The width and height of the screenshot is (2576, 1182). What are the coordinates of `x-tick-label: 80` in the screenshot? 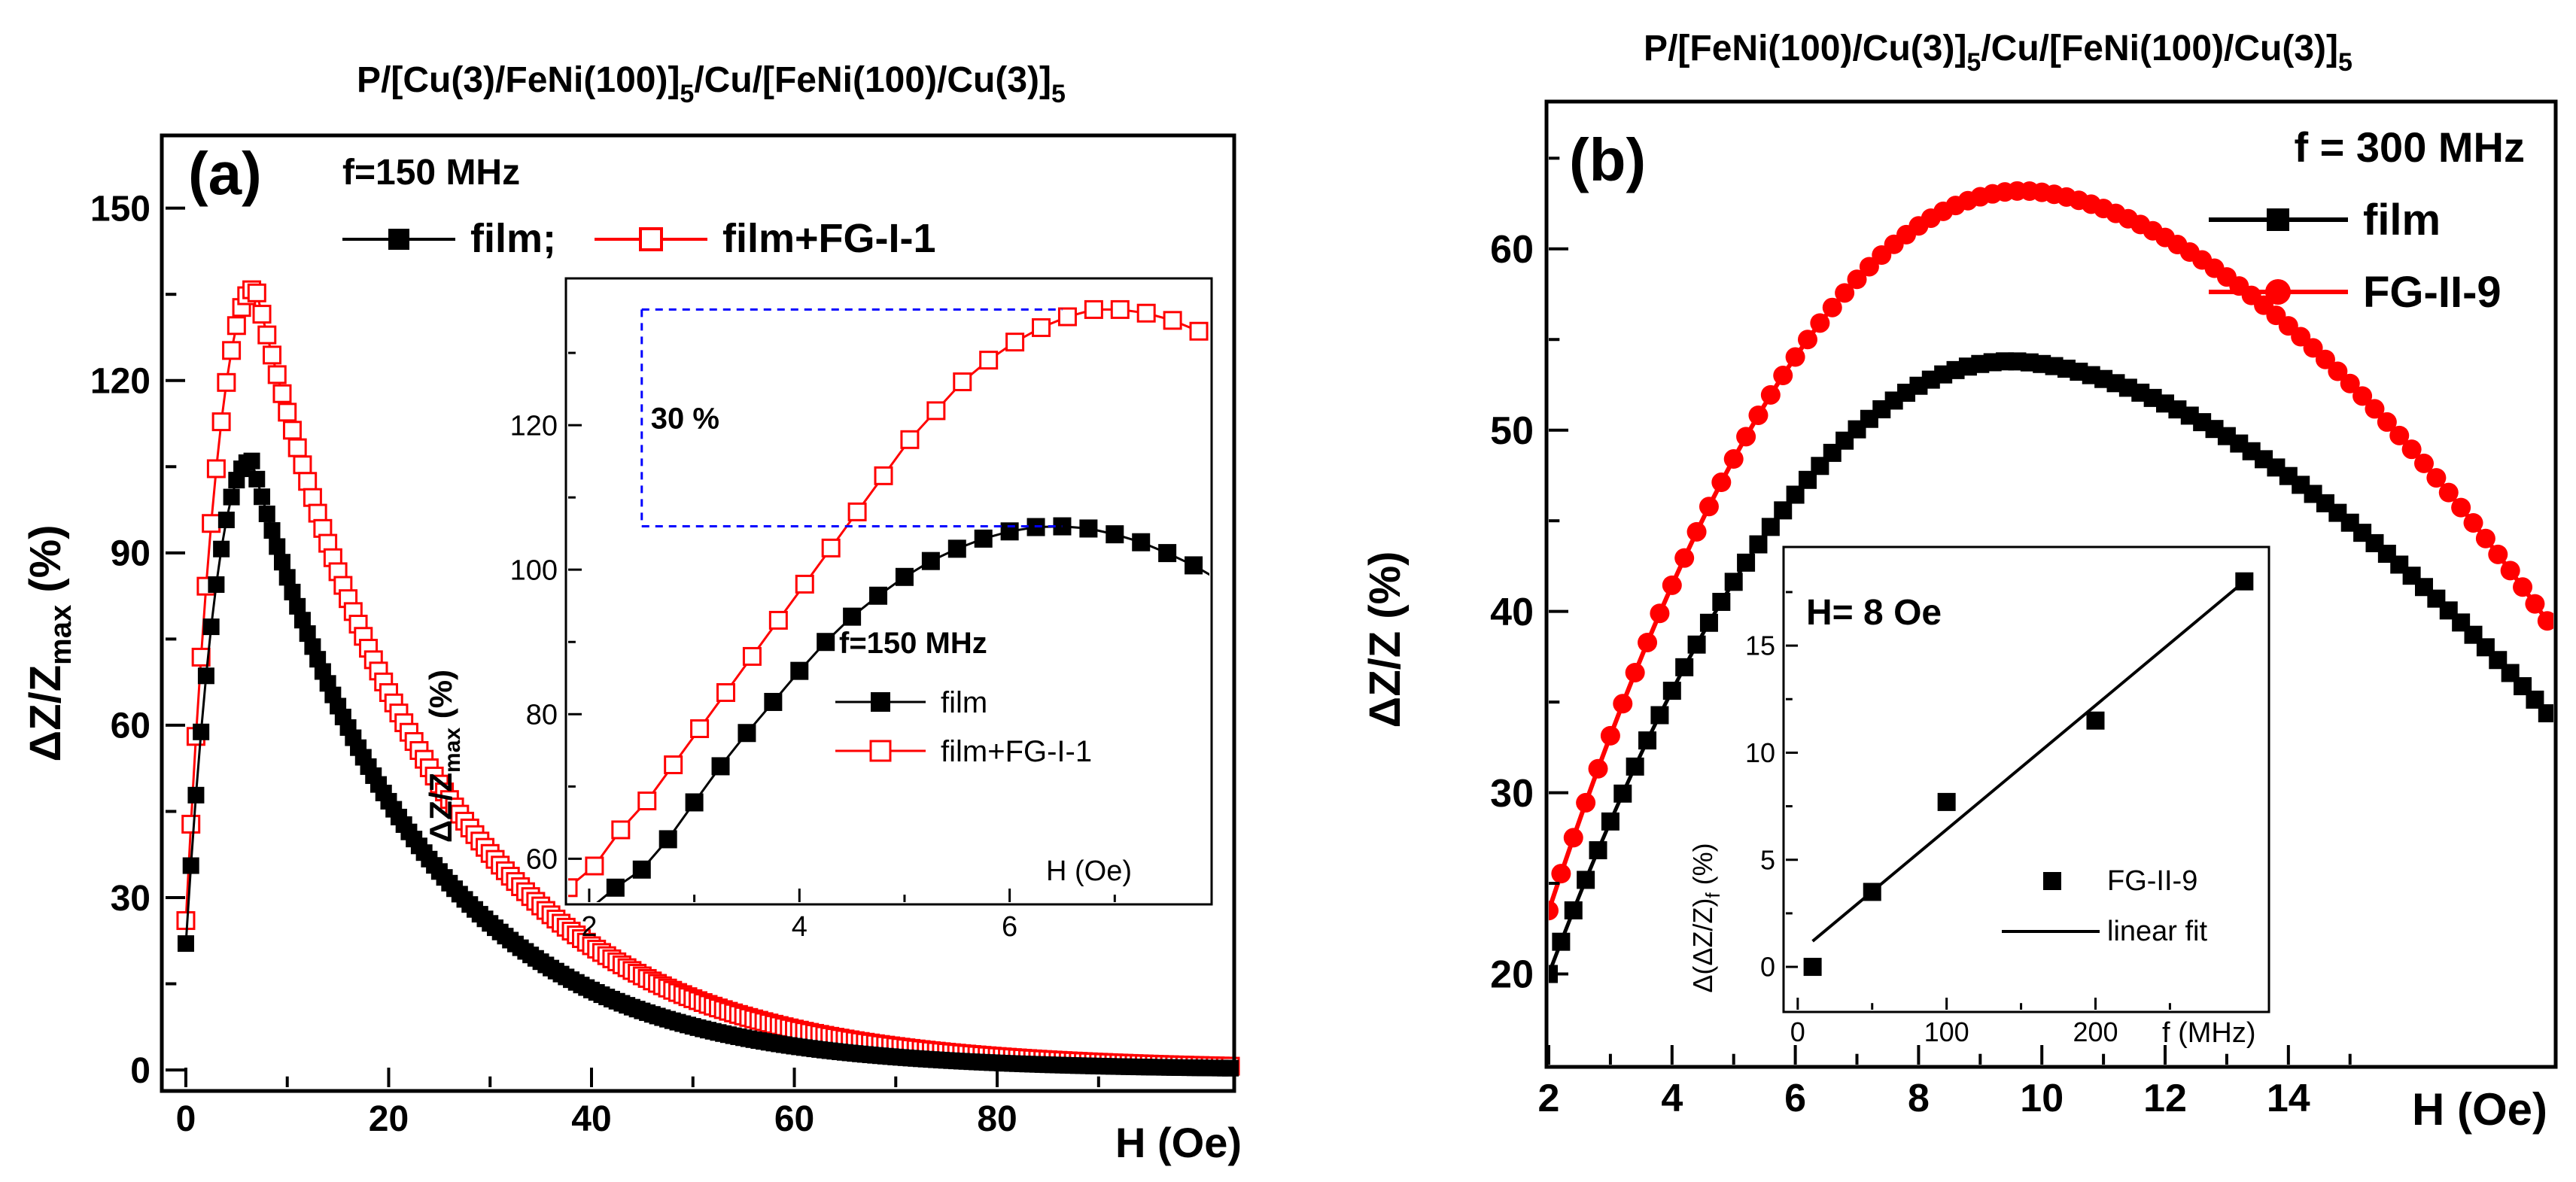 It's located at (997, 1119).